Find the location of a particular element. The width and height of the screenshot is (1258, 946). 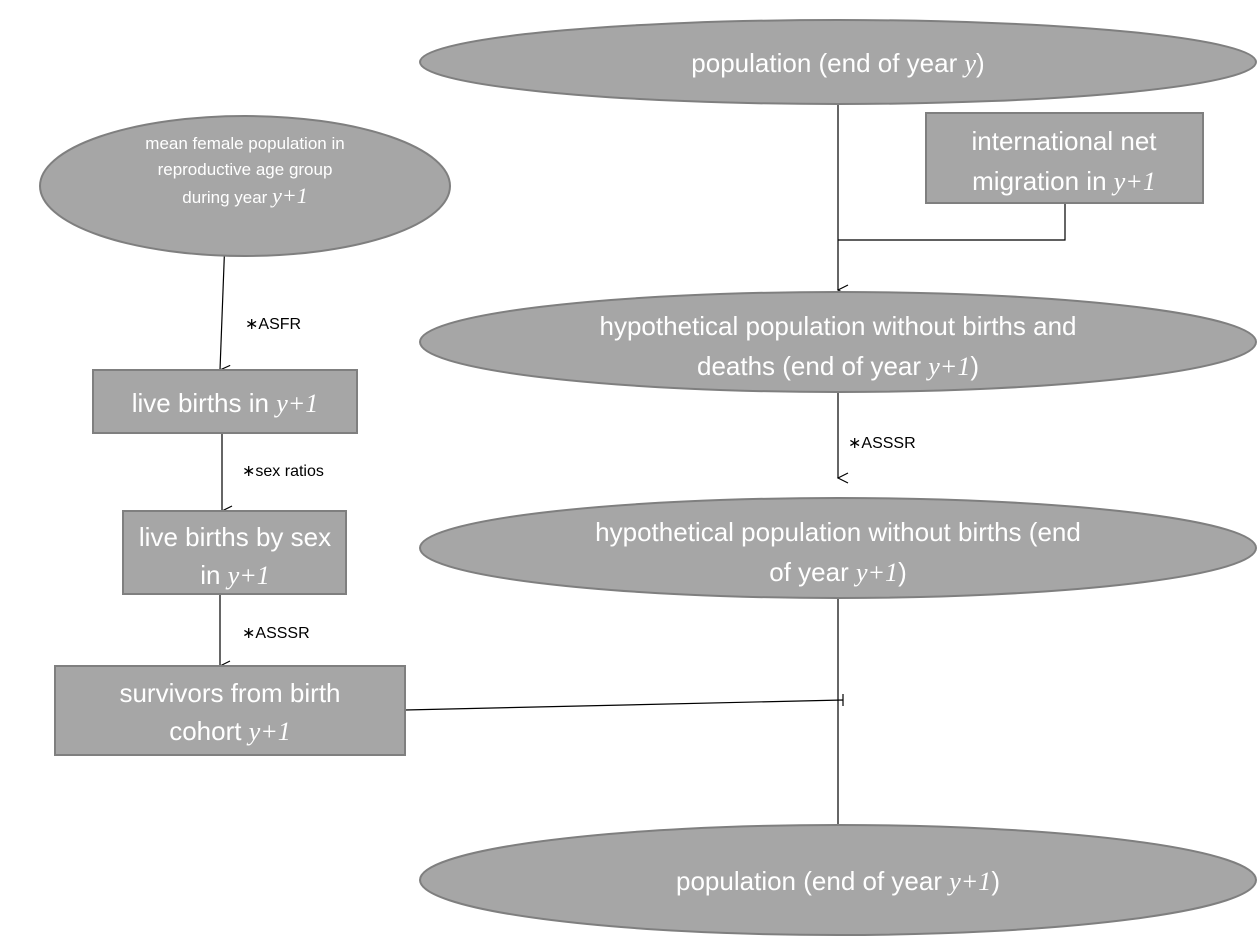

node-label: in y+1 is located at coordinates (235, 575).